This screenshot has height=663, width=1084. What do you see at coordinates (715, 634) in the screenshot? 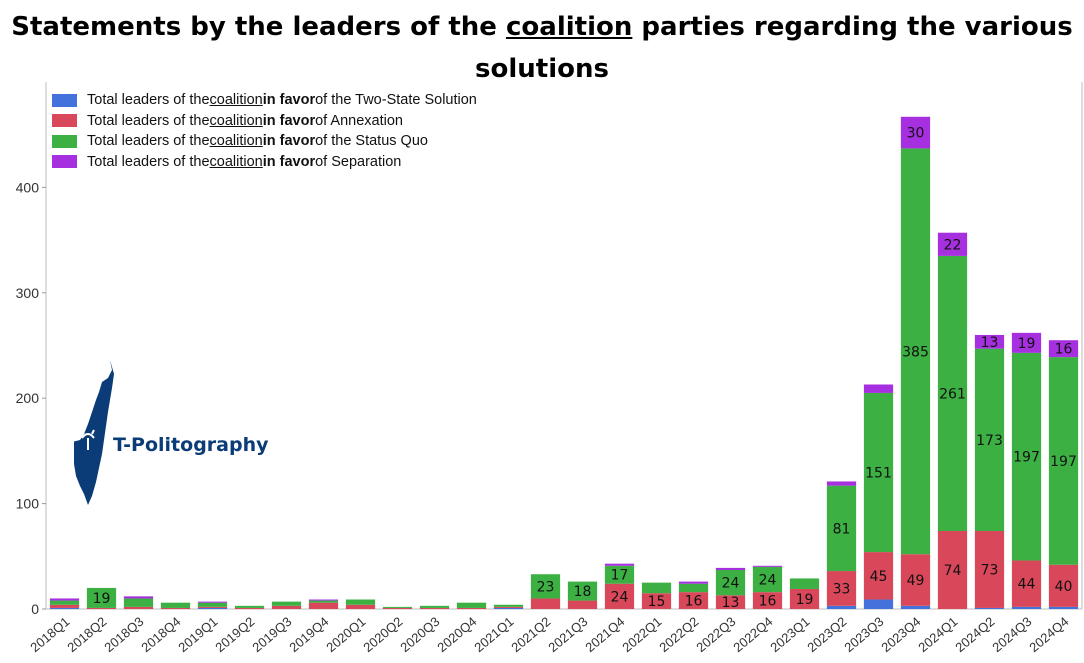
I see `x-tick-label: 2022Q3` at bounding box center [715, 634].